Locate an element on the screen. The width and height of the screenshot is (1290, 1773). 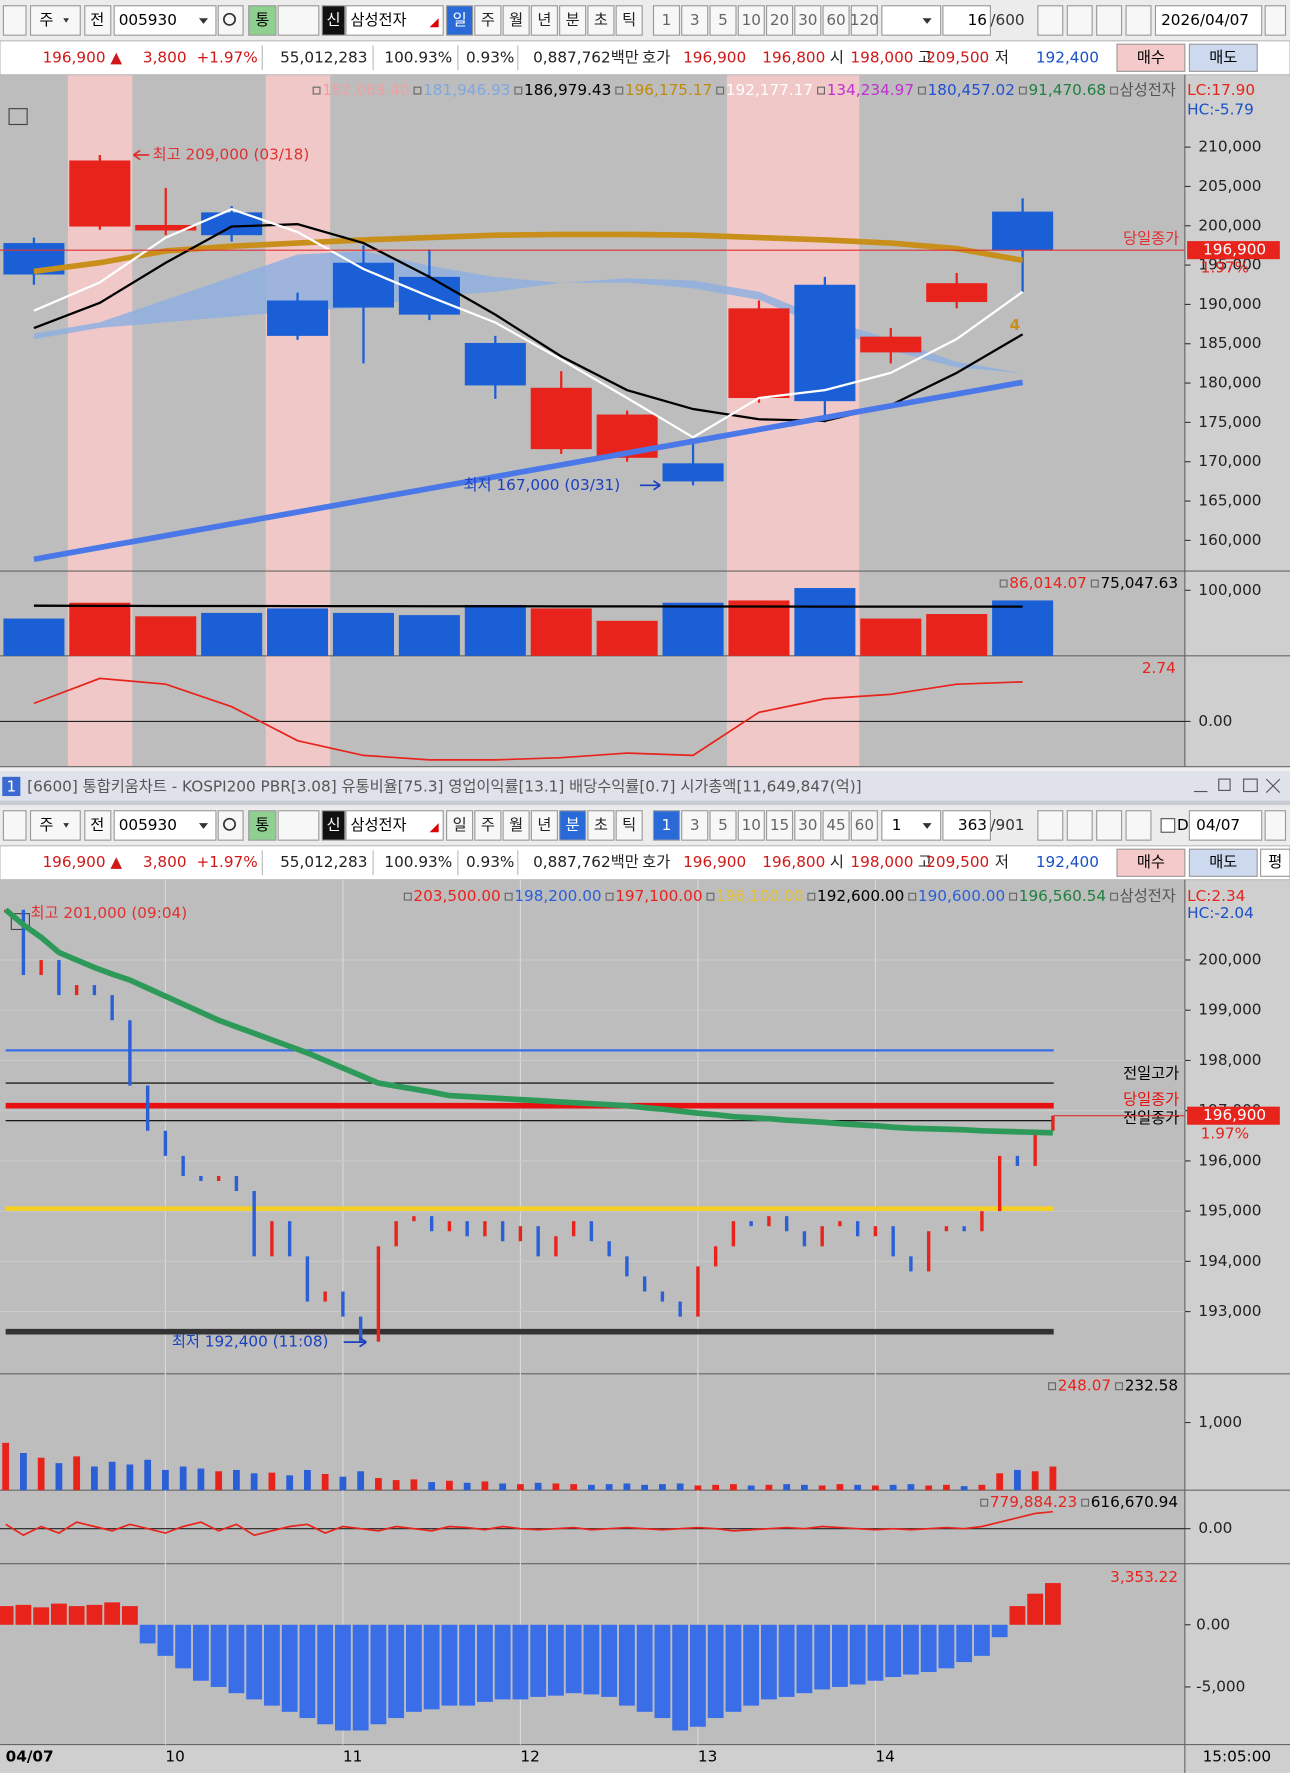
checkbox is located at coordinates (1168, 825).